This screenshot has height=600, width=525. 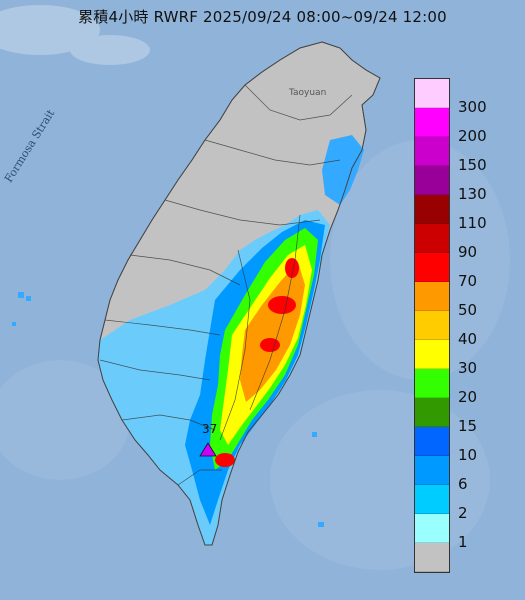 What do you see at coordinates (272, 332) in the screenshot?
I see `rain-zone-orange` at bounding box center [272, 332].